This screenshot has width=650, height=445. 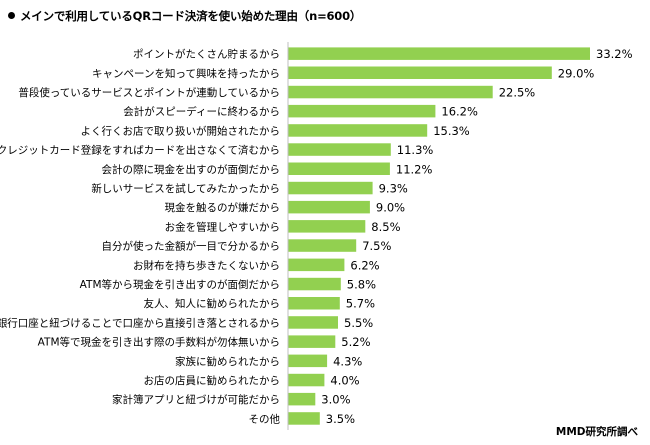 What do you see at coordinates (576, 73) in the screenshot?
I see `value-label: 29.0%` at bounding box center [576, 73].